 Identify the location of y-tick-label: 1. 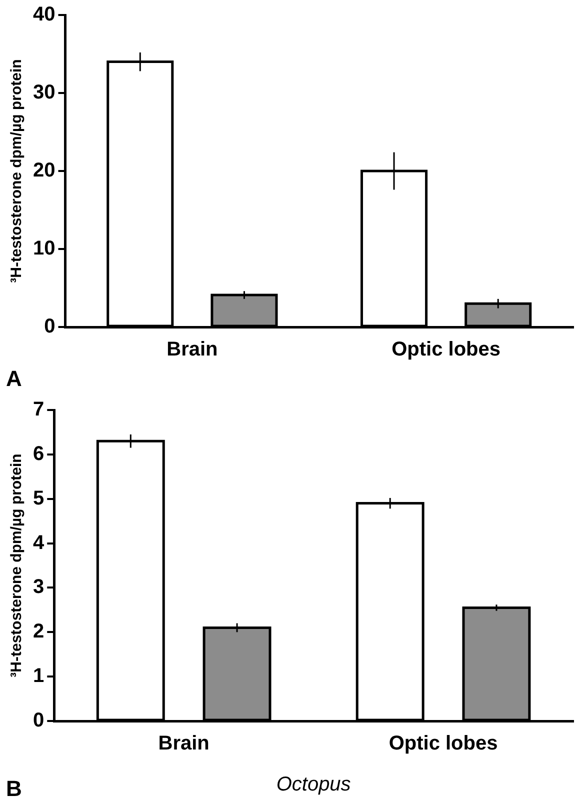
(38, 676).